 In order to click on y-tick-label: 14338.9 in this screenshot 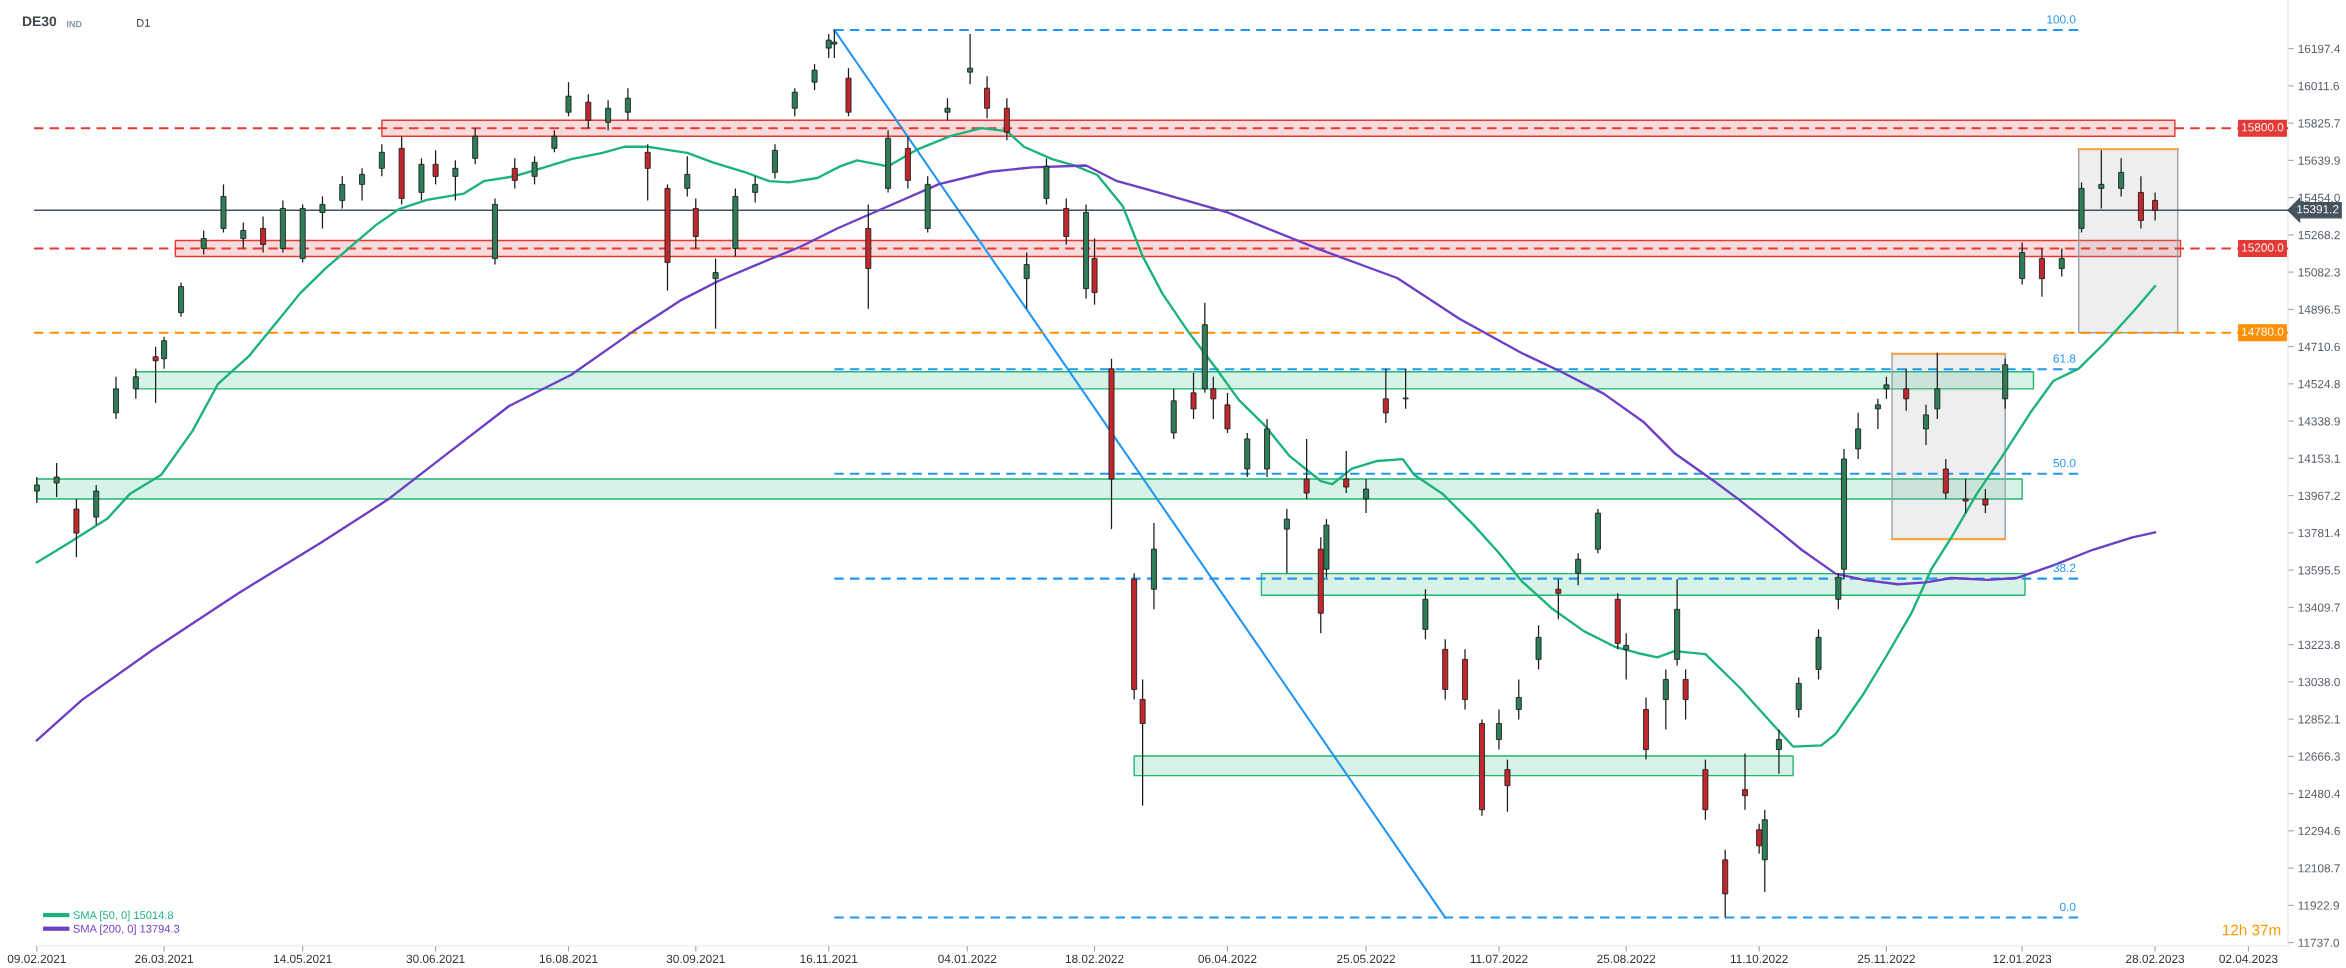, I will do `click(2319, 421)`.